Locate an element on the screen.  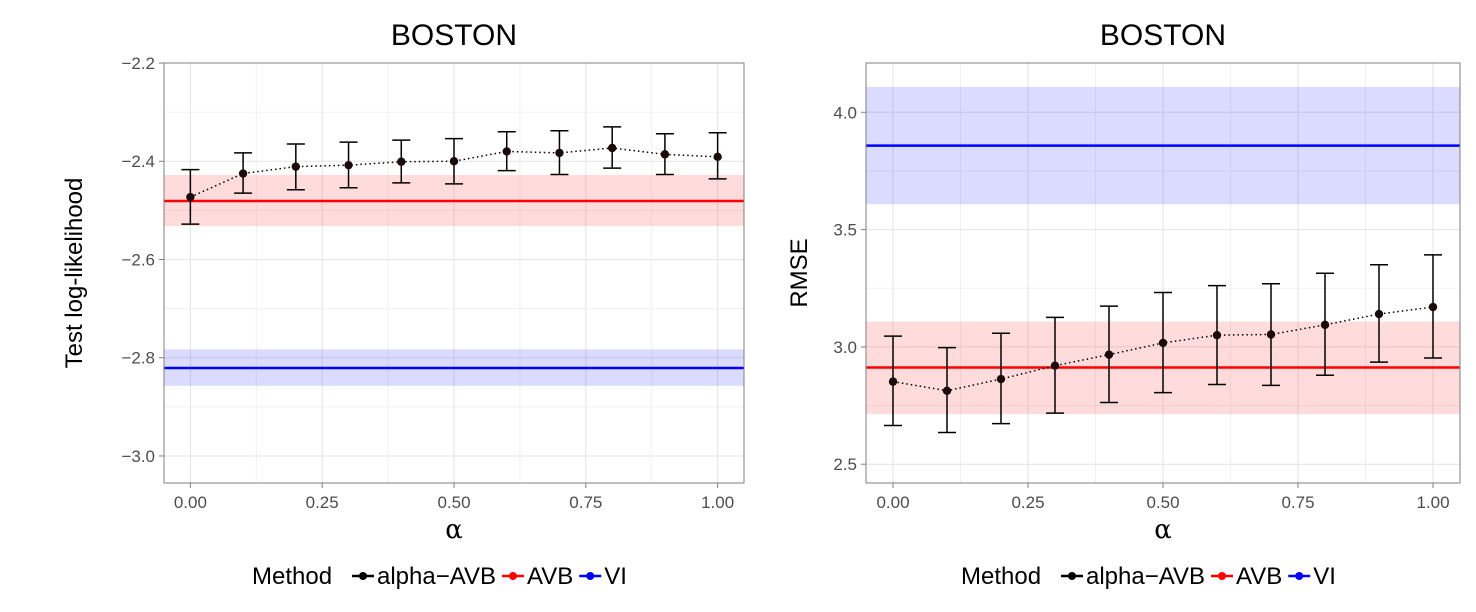
y-tick-label: −3.0 is located at coordinates (138, 456).